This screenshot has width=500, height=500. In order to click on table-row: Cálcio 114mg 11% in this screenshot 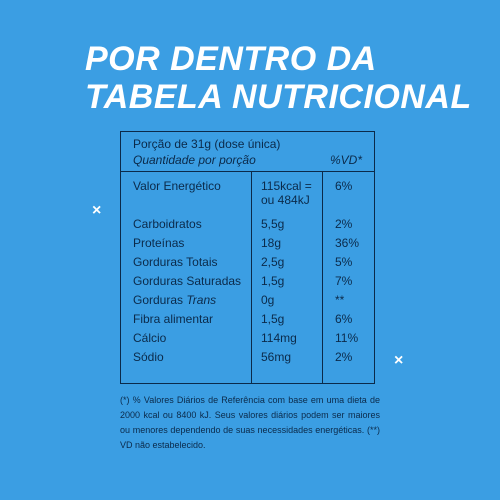, I will do `click(247, 338)`.